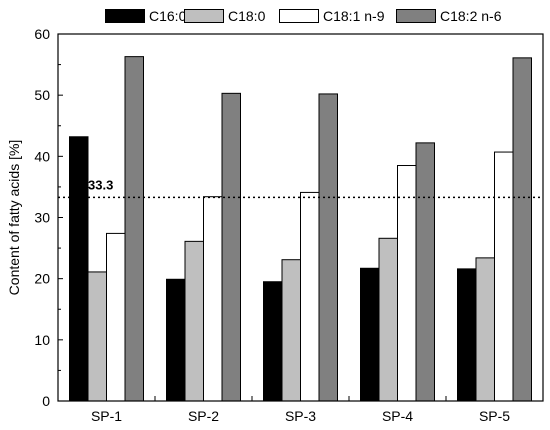 The height and width of the screenshot is (430, 550). What do you see at coordinates (42, 218) in the screenshot?
I see `y-tick-label: 30` at bounding box center [42, 218].